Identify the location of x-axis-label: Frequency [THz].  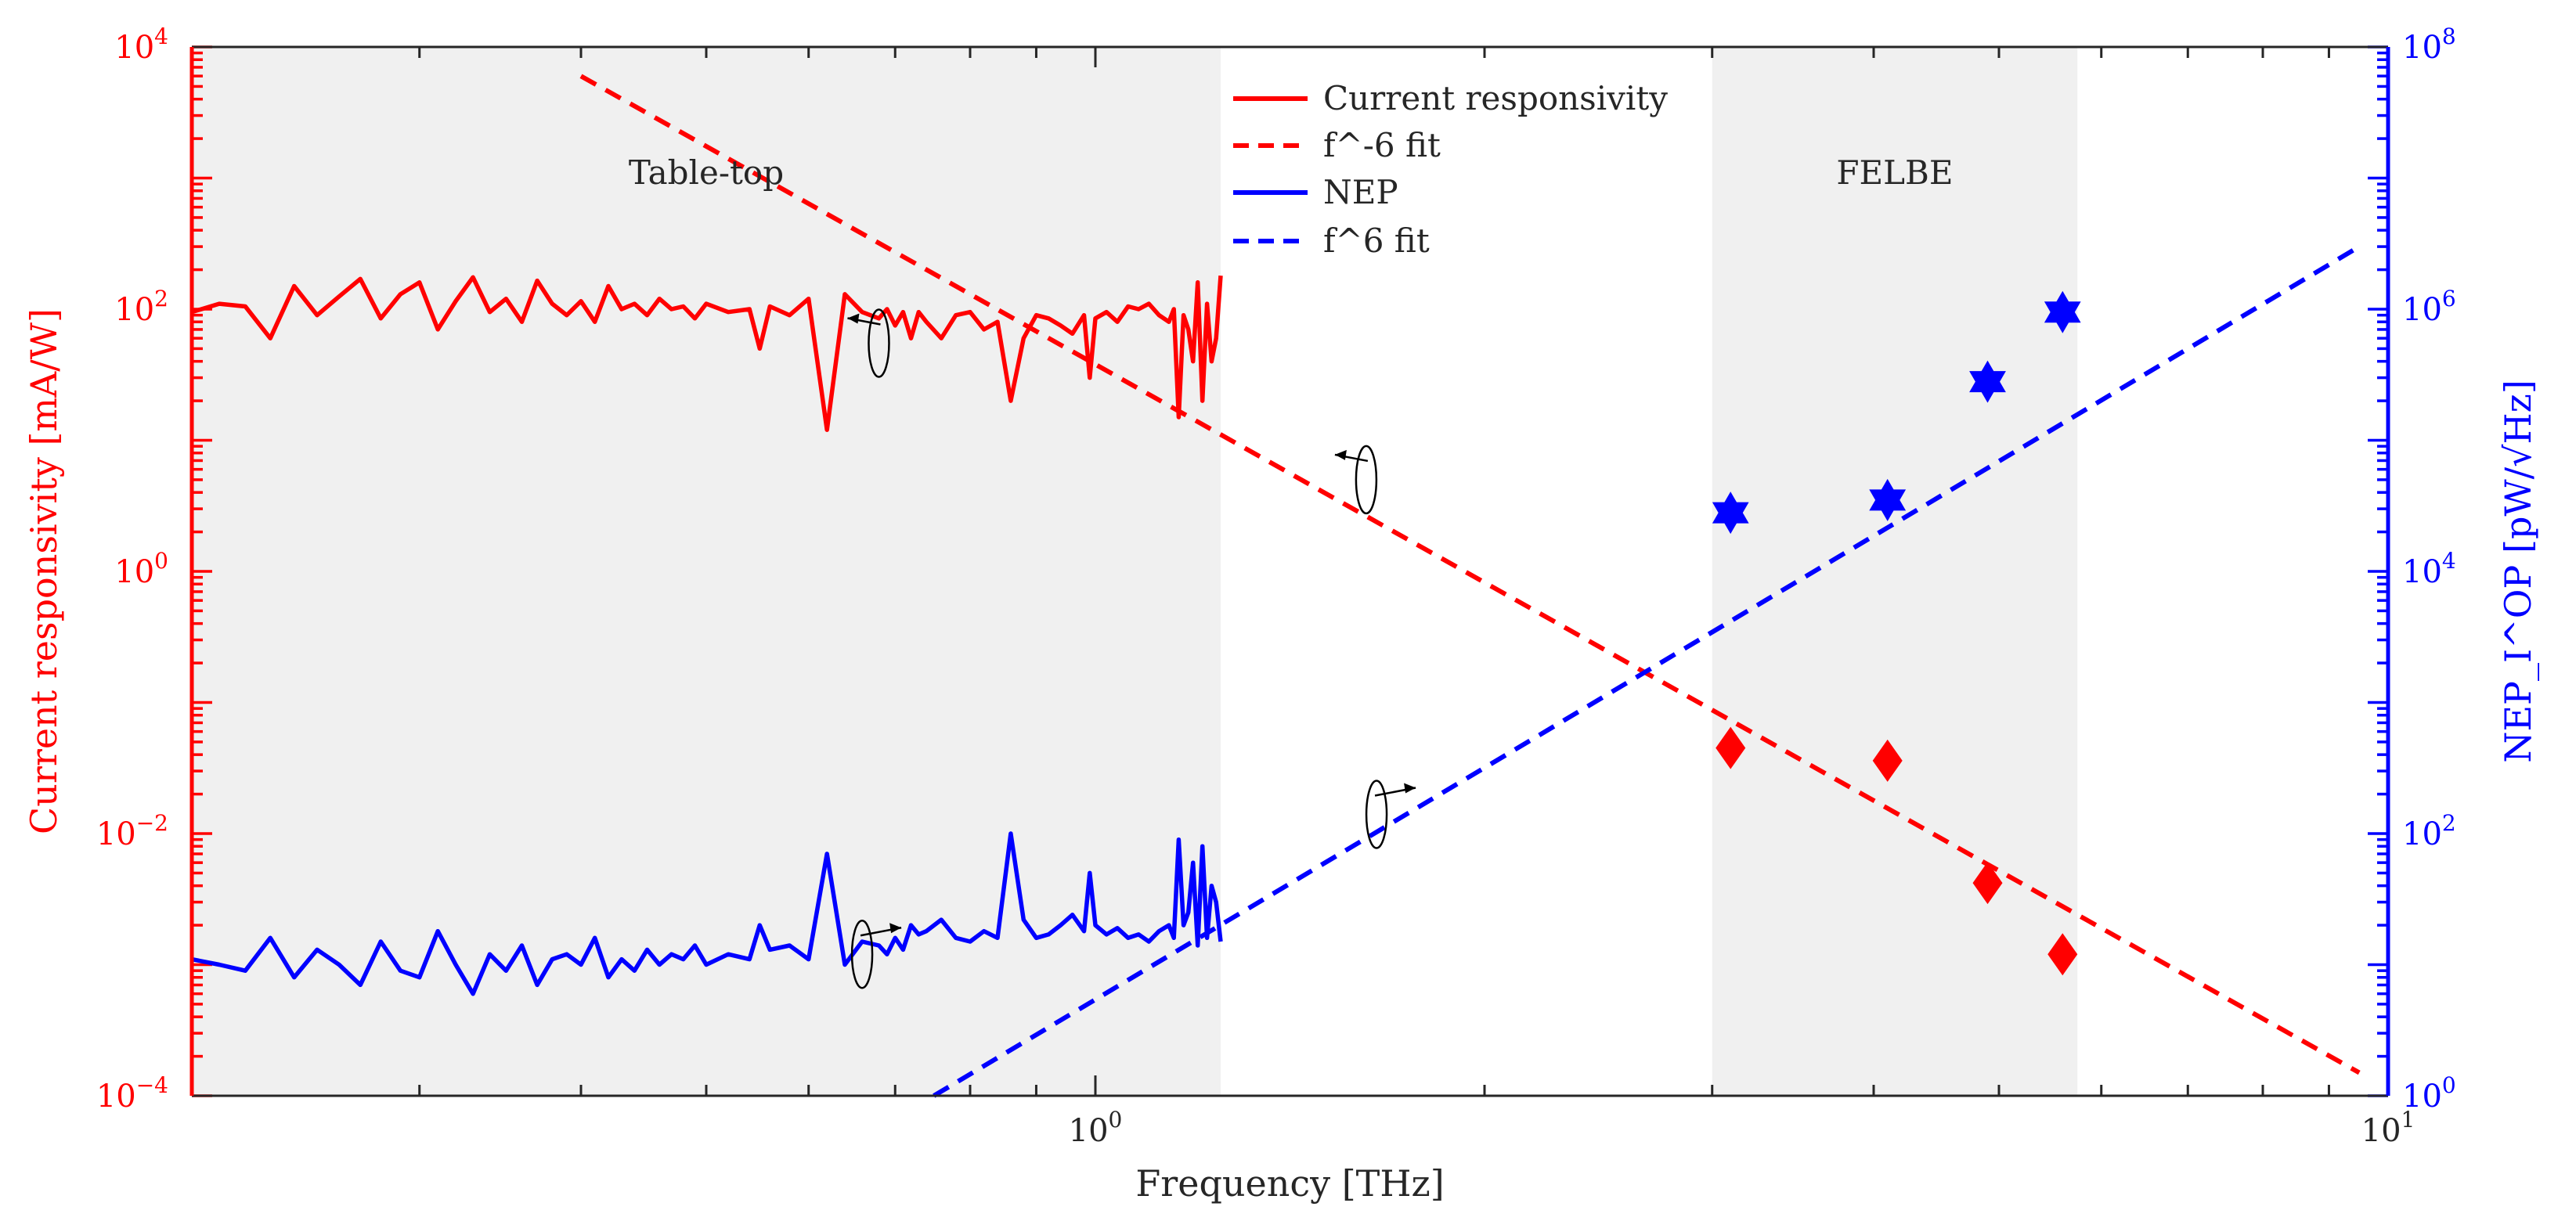
(1289, 1183).